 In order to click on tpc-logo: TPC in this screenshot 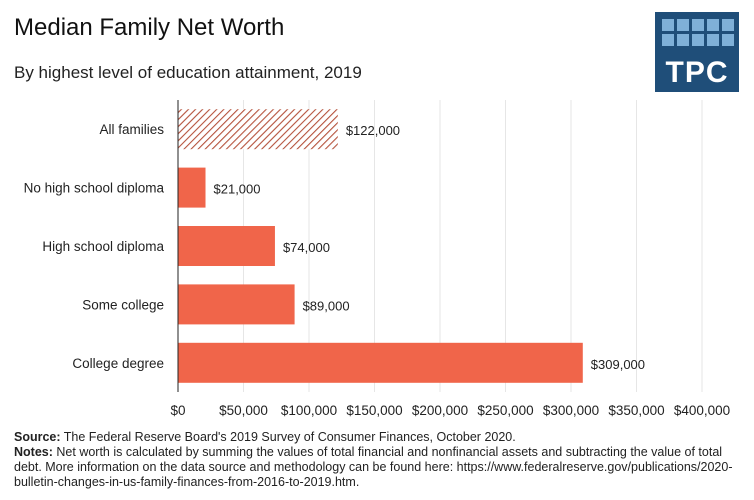, I will do `click(697, 52)`.